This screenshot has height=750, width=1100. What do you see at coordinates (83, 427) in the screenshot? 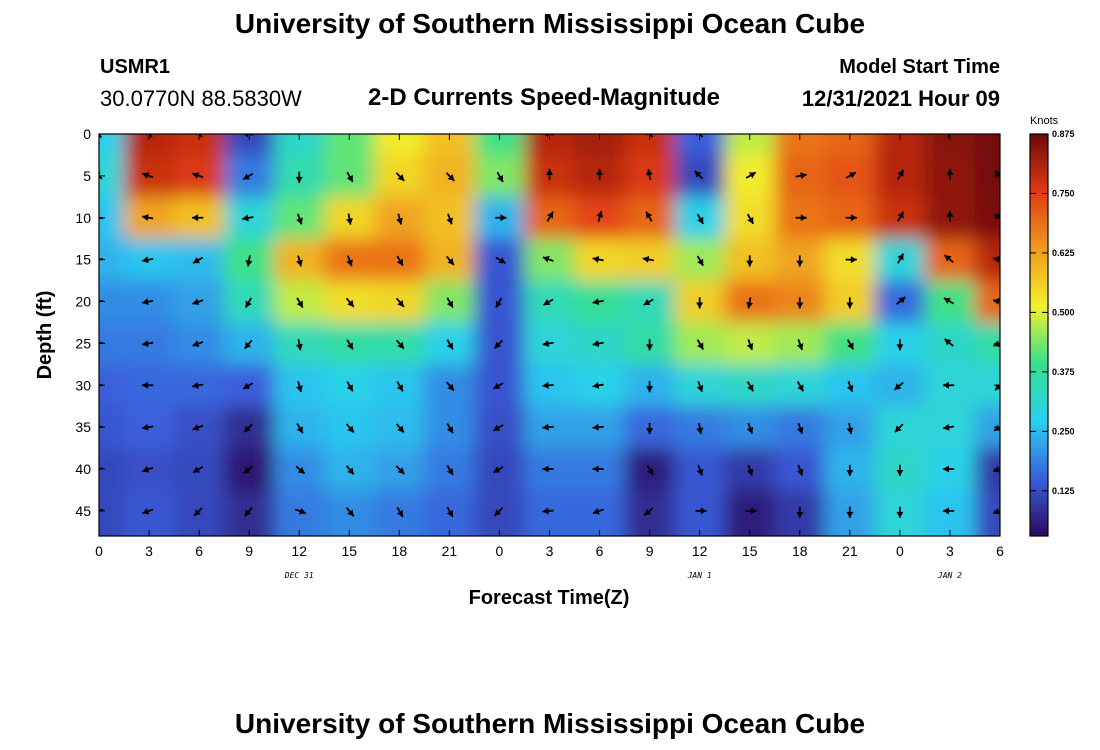
I see `y-tick-label: 35` at bounding box center [83, 427].